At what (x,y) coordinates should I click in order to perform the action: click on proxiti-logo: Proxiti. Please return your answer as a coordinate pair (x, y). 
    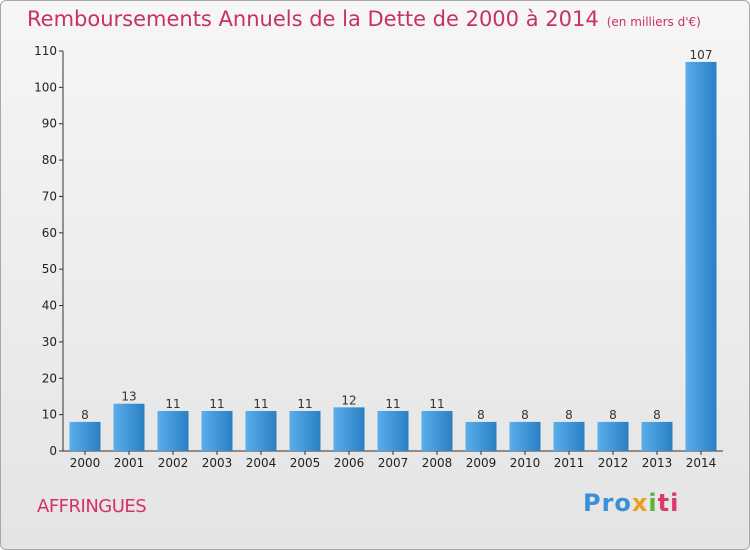
    Looking at the image, I should click on (631, 503).